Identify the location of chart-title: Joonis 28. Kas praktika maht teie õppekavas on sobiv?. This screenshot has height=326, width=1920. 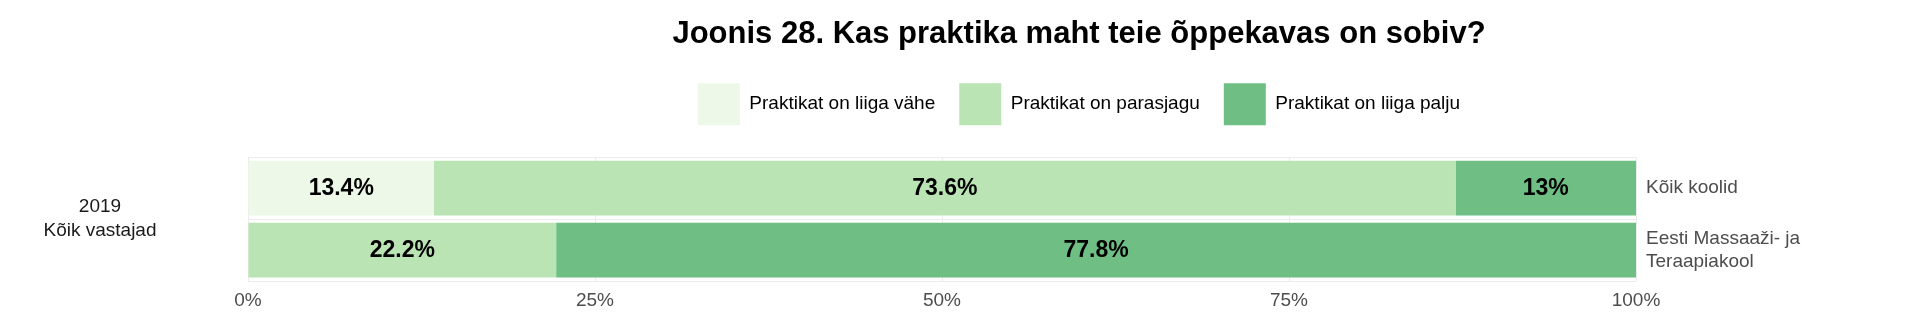
(1079, 33).